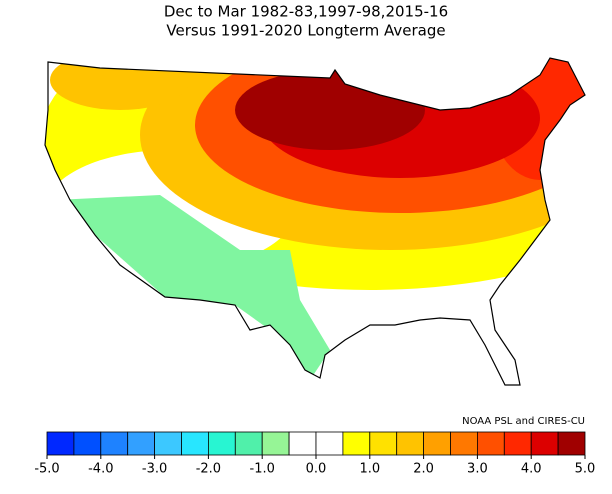 The height and width of the screenshot is (494, 612). I want to click on colorbar-tick-label: 0.0, so click(316, 469).